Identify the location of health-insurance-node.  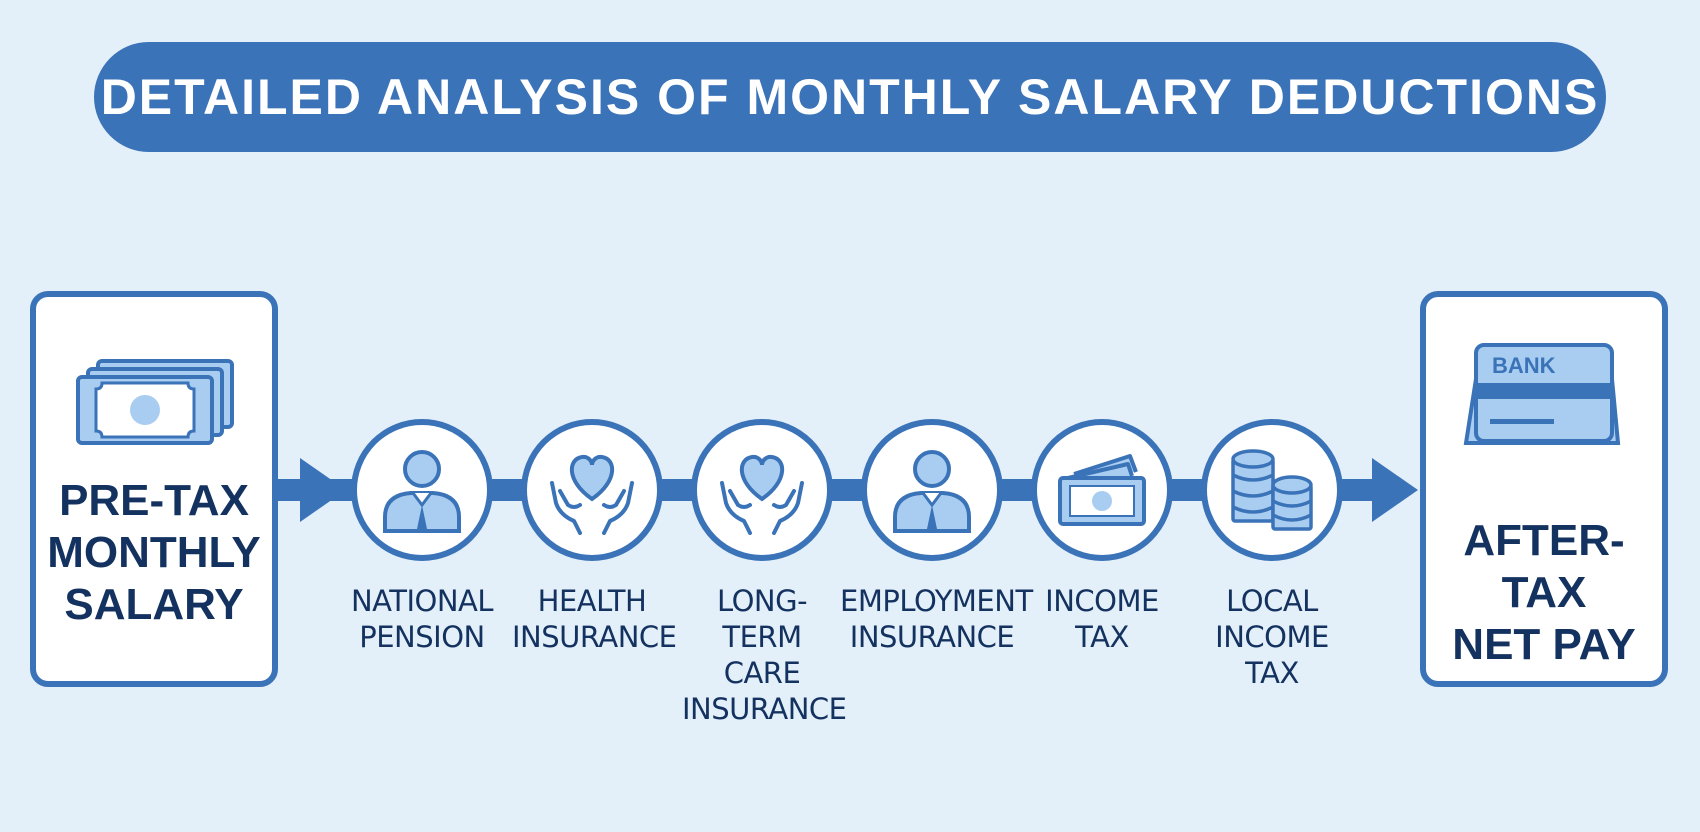
(592, 490).